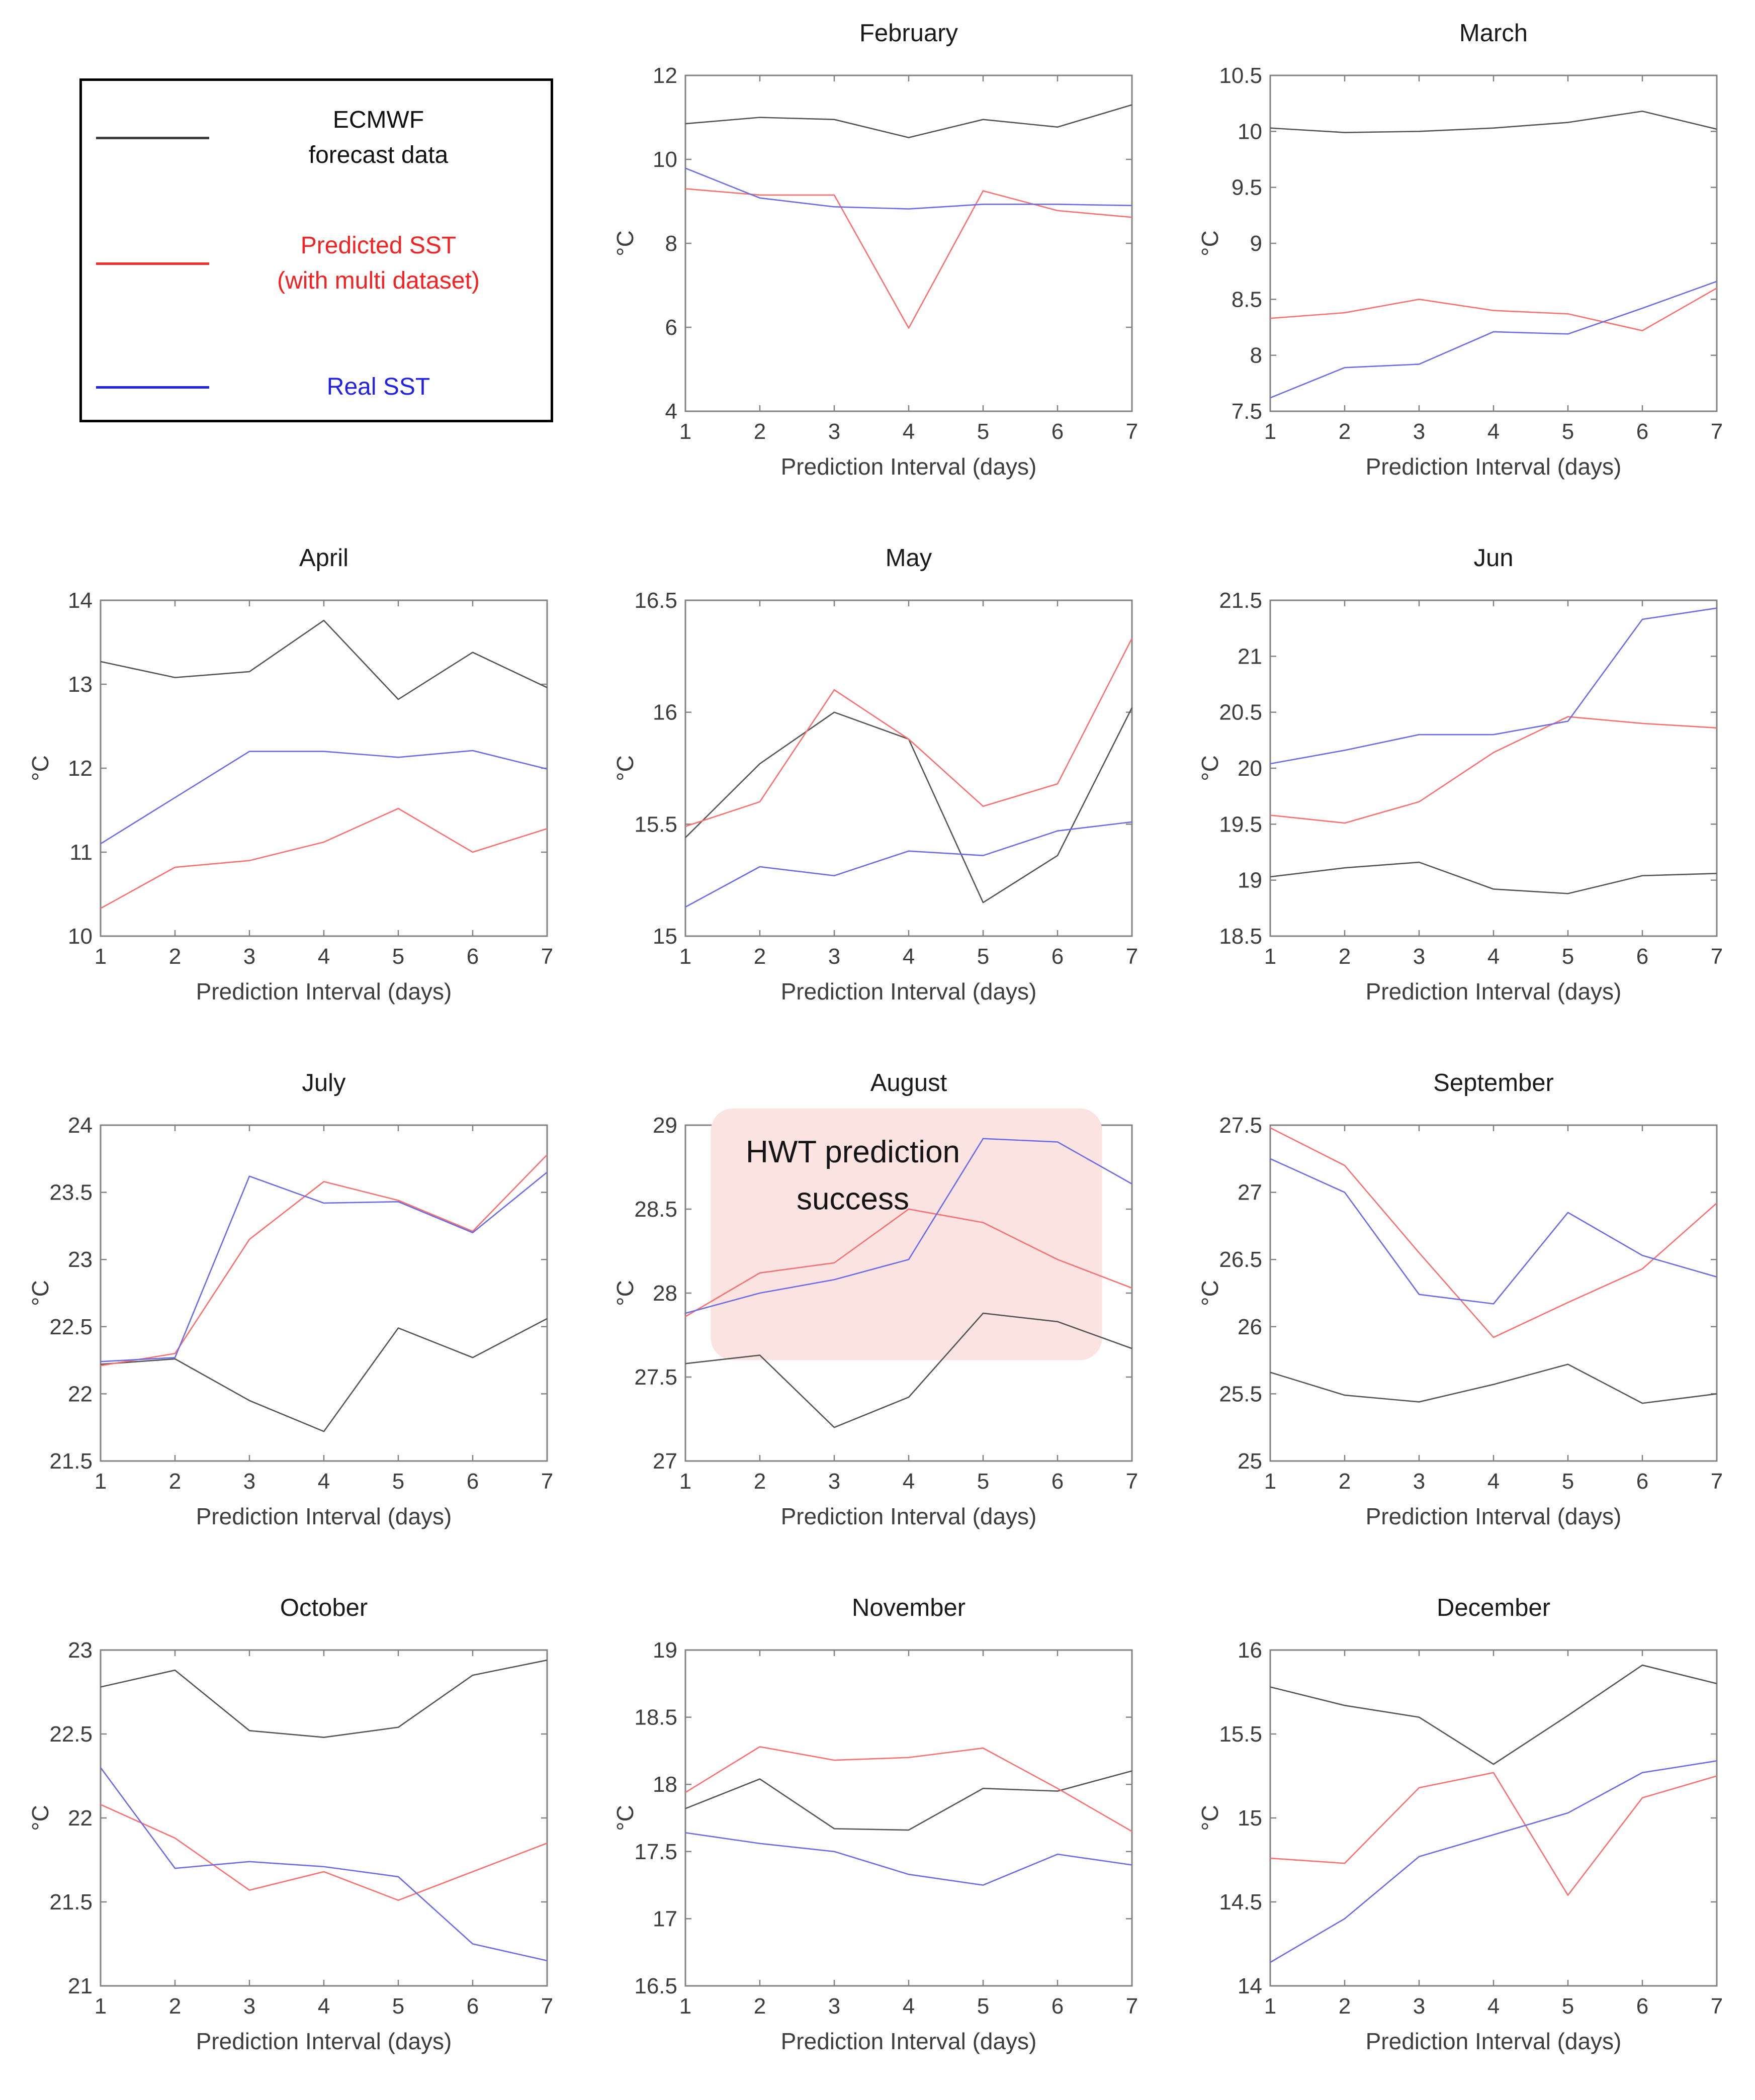 This screenshot has width=1755, height=2100. Describe the element at coordinates (1250, 880) in the screenshot. I see `y-tick-label: 19` at that location.